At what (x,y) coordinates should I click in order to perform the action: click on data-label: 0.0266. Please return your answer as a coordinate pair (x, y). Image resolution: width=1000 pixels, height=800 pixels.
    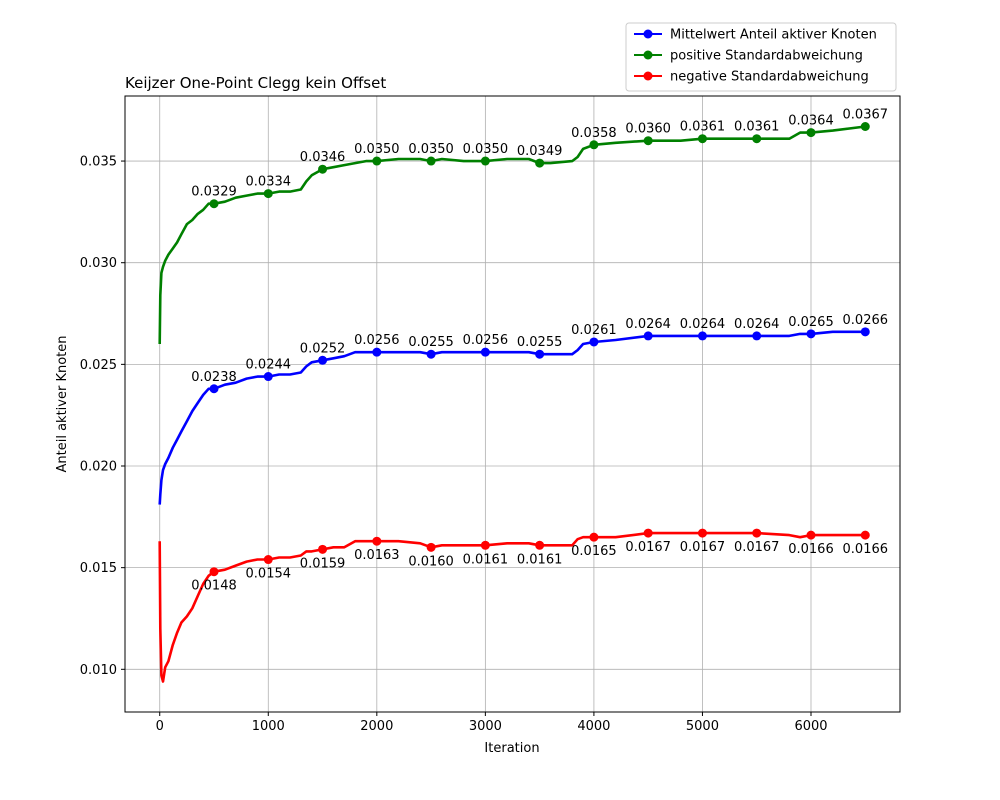
    Looking at the image, I should click on (866, 320).